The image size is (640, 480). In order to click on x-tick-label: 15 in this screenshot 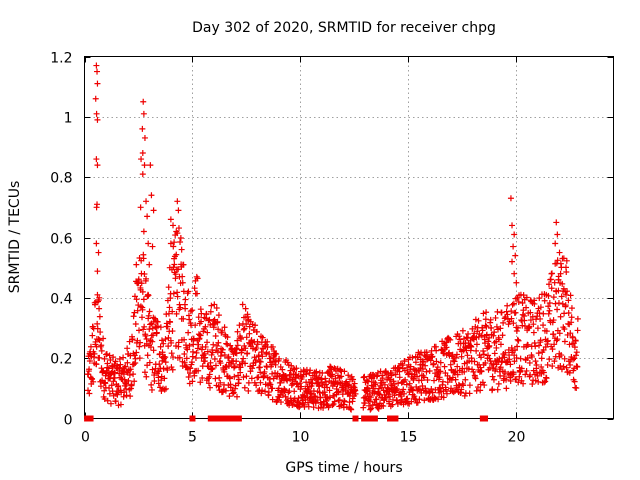, I will do `click(409, 438)`.